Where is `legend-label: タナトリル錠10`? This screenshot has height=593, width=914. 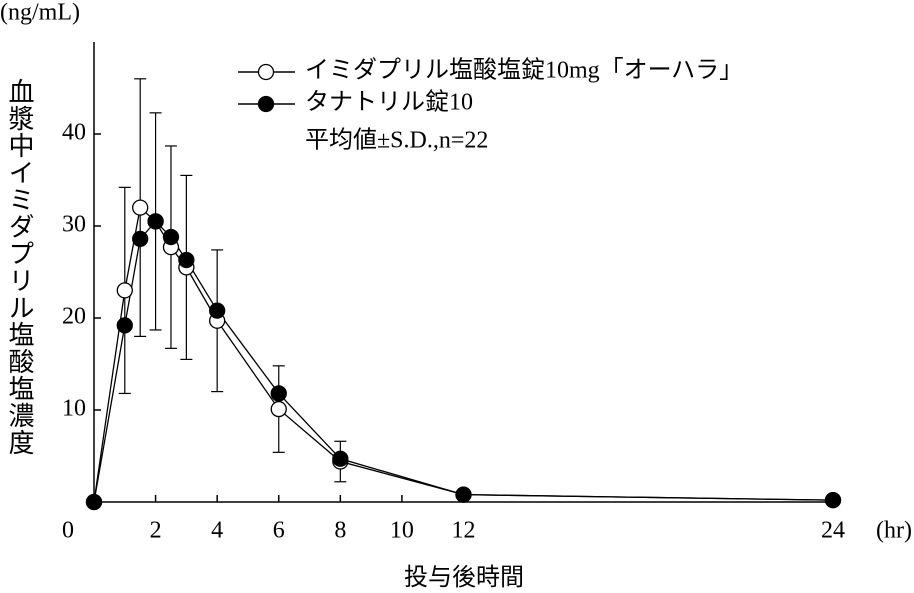 legend-label: タナトリル錠10 is located at coordinates (389, 102).